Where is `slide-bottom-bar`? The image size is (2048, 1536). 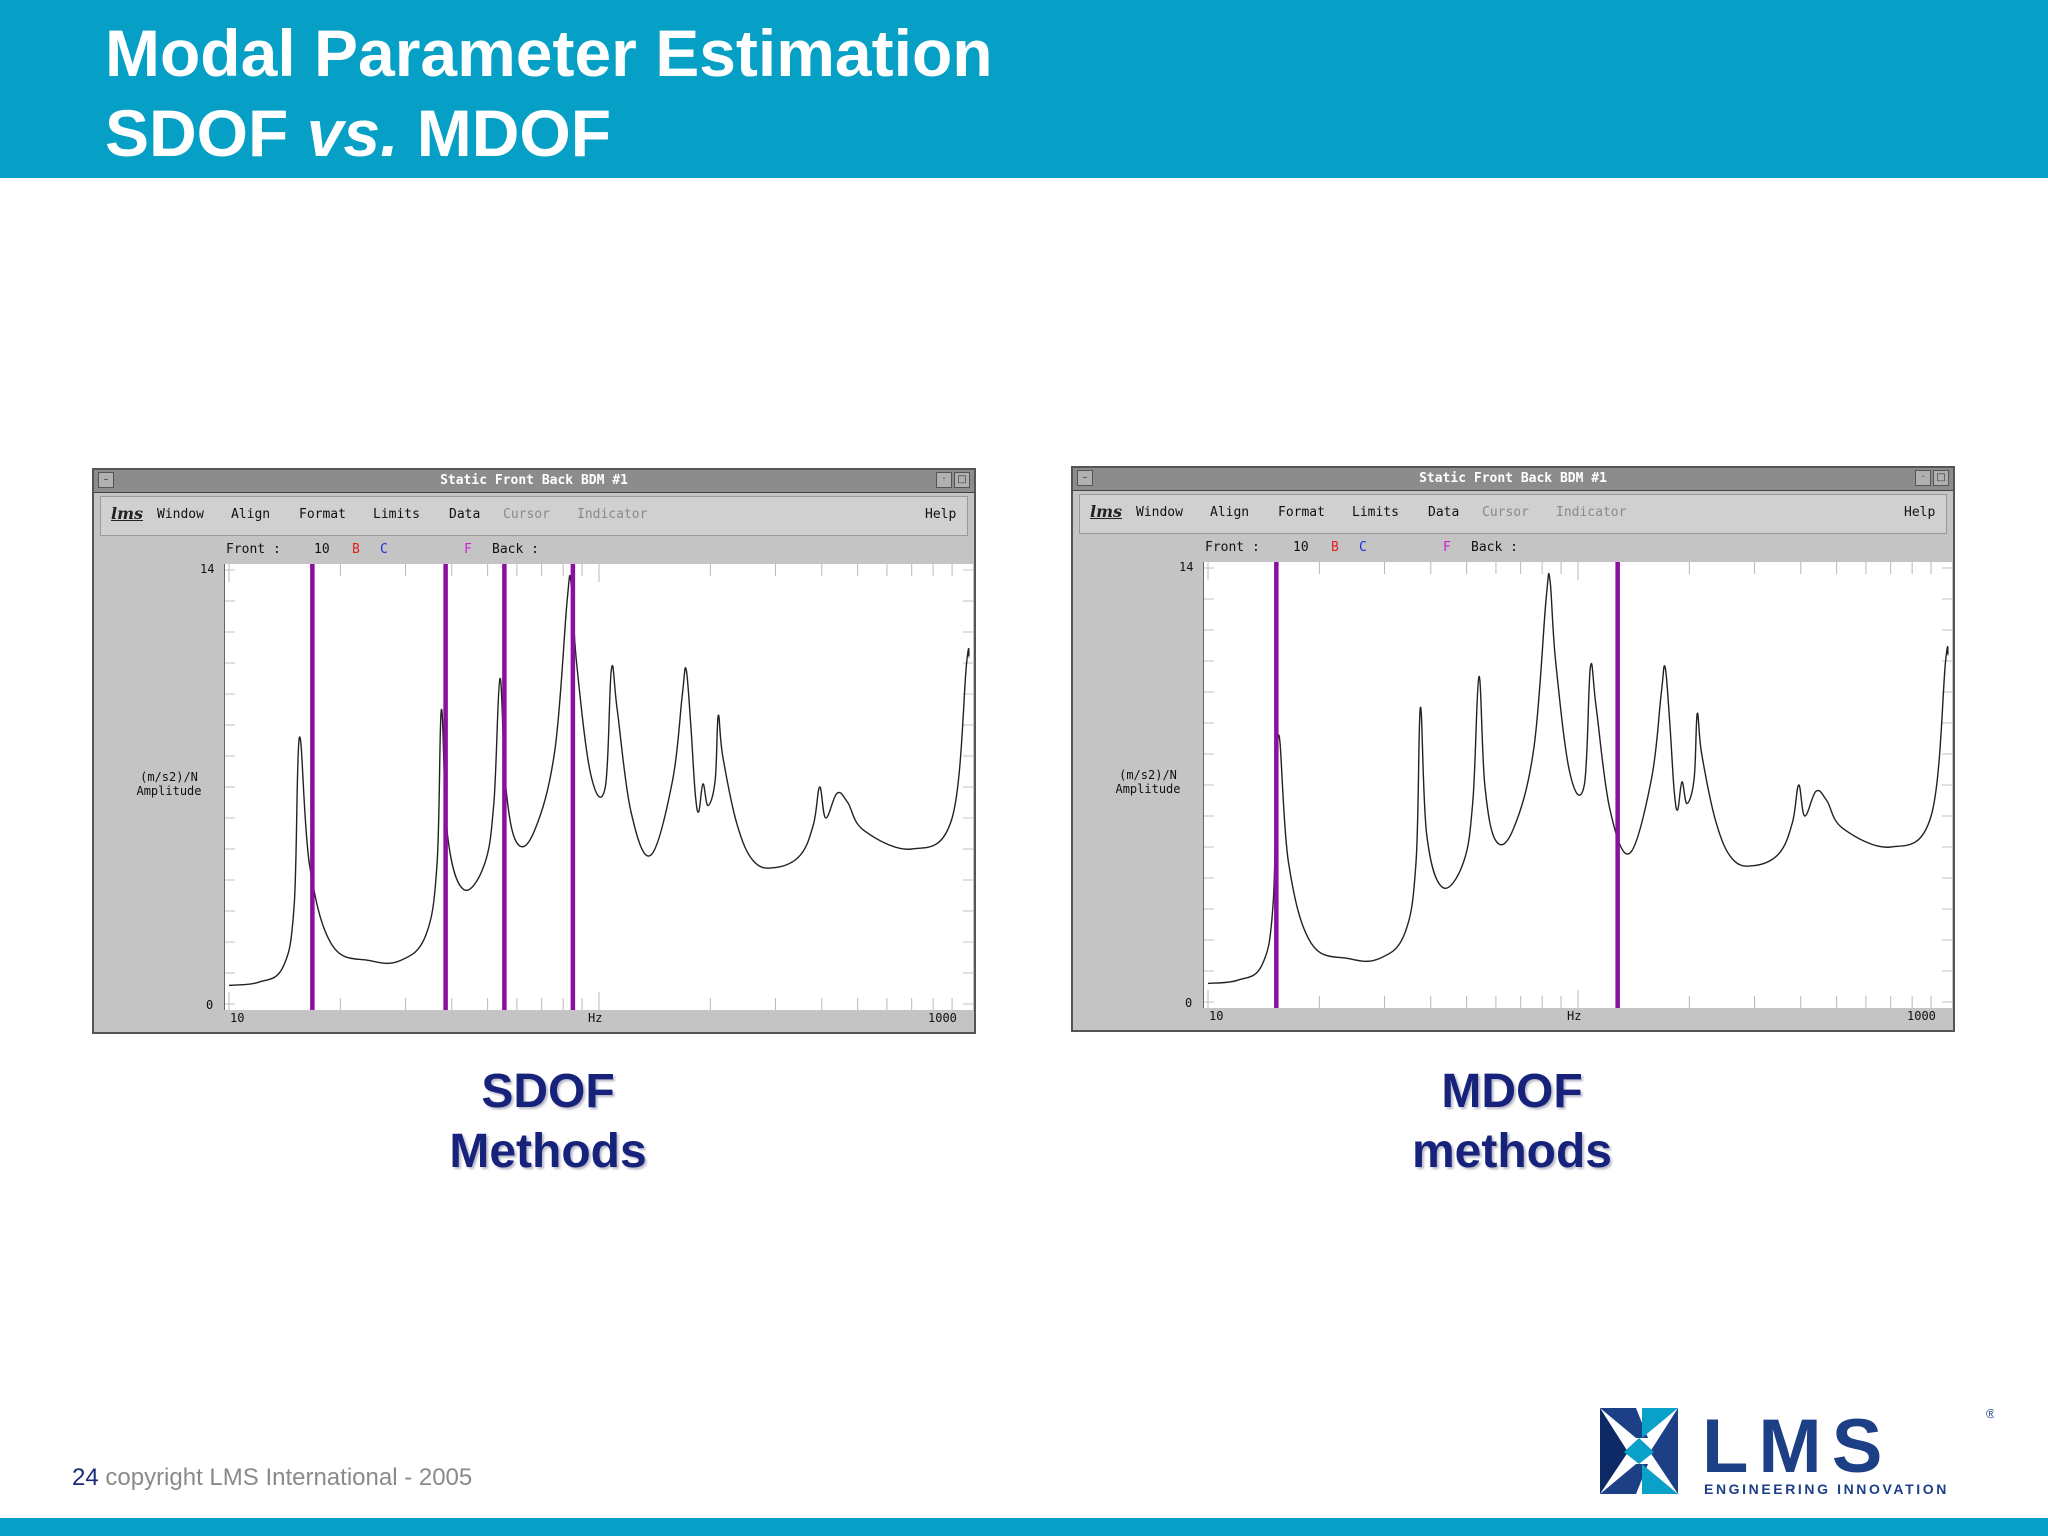 slide-bottom-bar is located at coordinates (1024, 1527).